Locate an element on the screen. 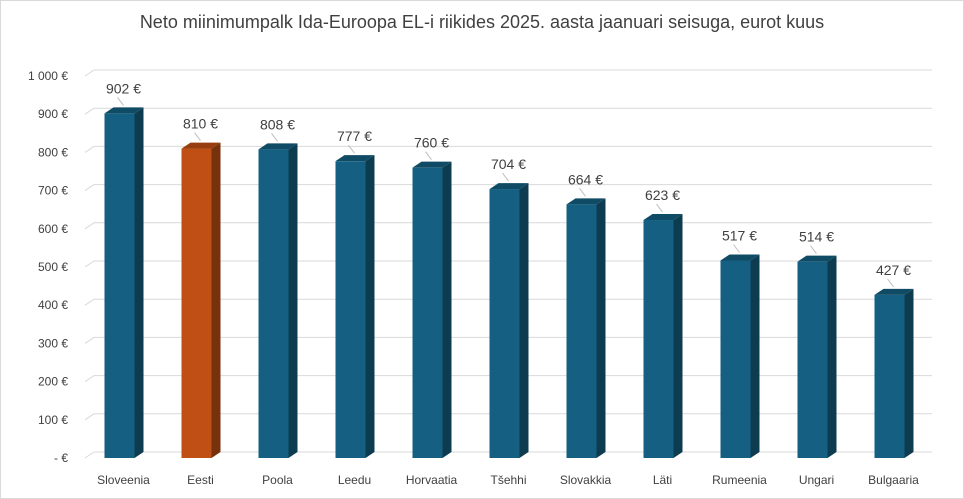  x-category-label: Horvaatia is located at coordinates (432, 480).